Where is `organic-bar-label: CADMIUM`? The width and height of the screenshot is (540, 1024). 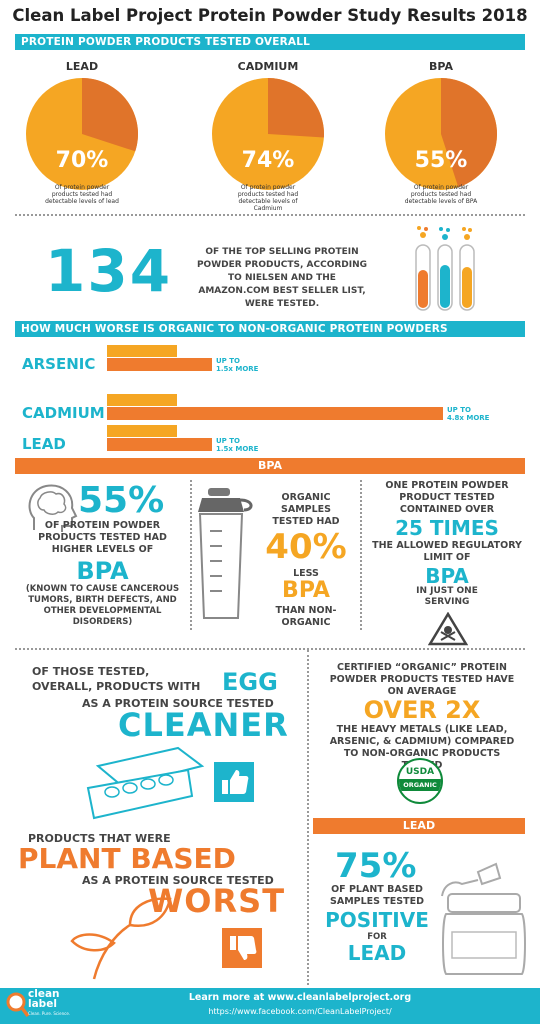
organic-bar-label: CADMIUM is located at coordinates (63, 413).